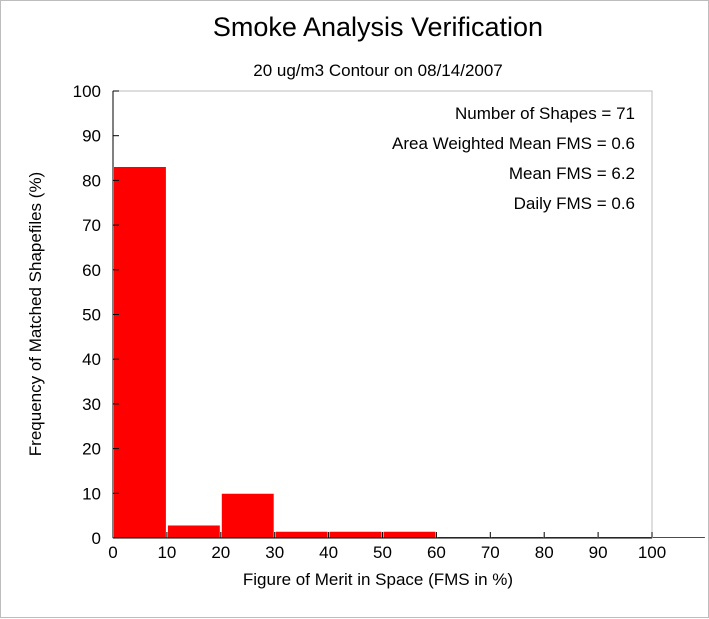 Image resolution: width=709 pixels, height=619 pixels. I want to click on y-tick-label: 10, so click(91, 493).